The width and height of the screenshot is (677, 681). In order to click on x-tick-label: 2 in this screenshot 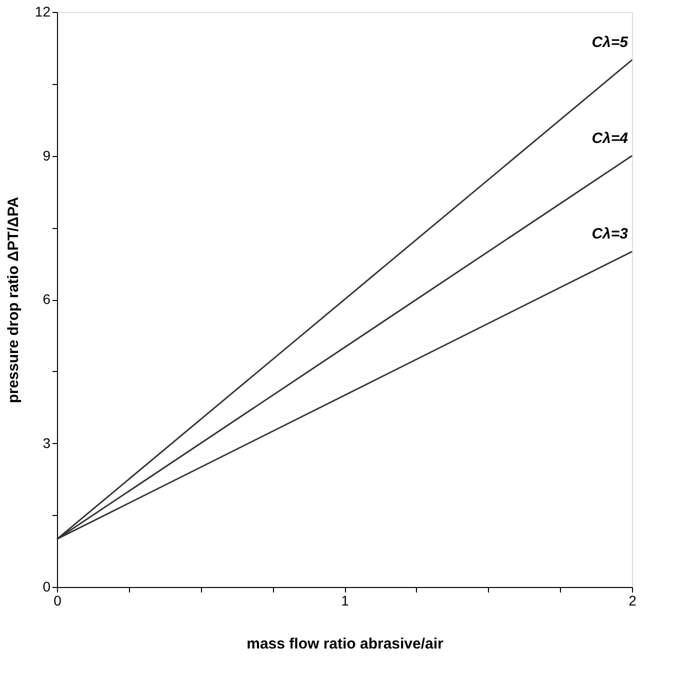, I will do `click(632, 600)`.